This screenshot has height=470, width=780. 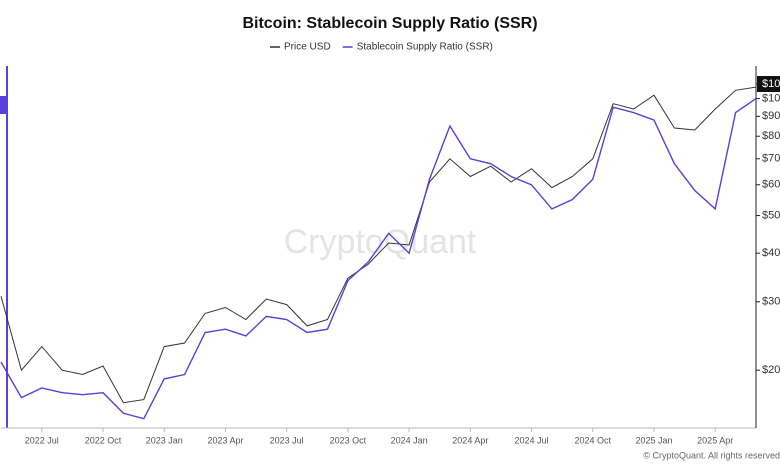 I want to click on x-tick-label: 2023 Oct, so click(x=348, y=440).